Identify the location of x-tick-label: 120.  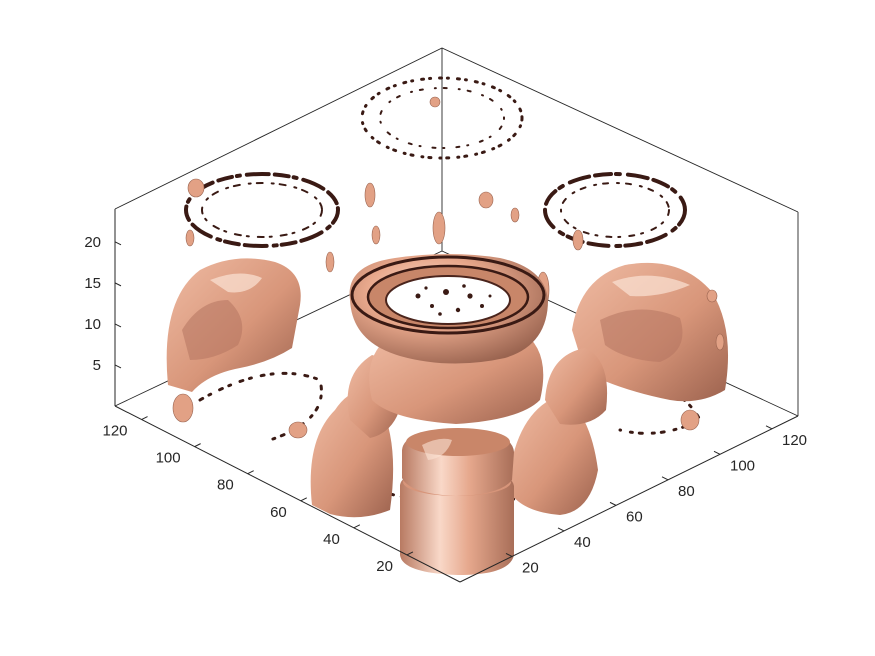
(115, 431).